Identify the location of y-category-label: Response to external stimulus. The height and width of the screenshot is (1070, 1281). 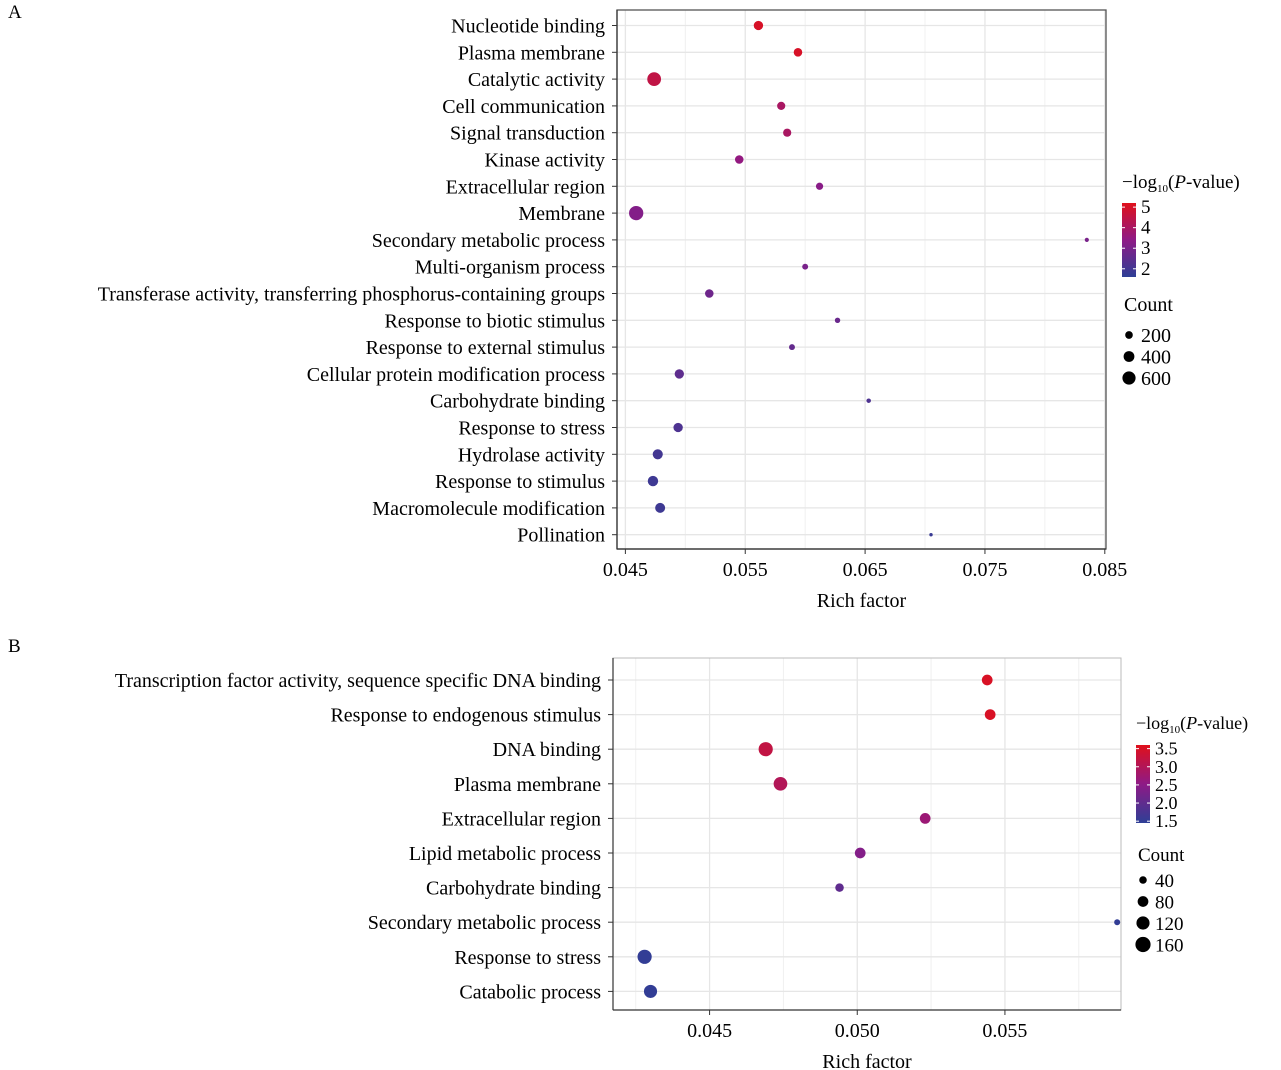
(486, 348).